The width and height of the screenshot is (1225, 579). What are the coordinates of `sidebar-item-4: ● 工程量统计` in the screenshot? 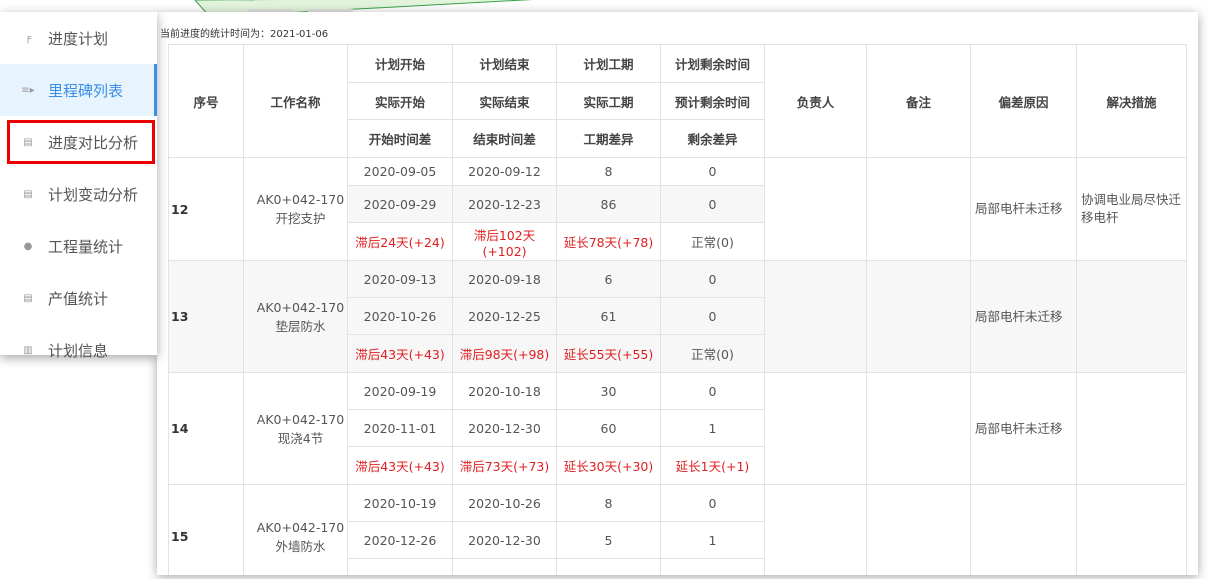 It's located at (78, 246).